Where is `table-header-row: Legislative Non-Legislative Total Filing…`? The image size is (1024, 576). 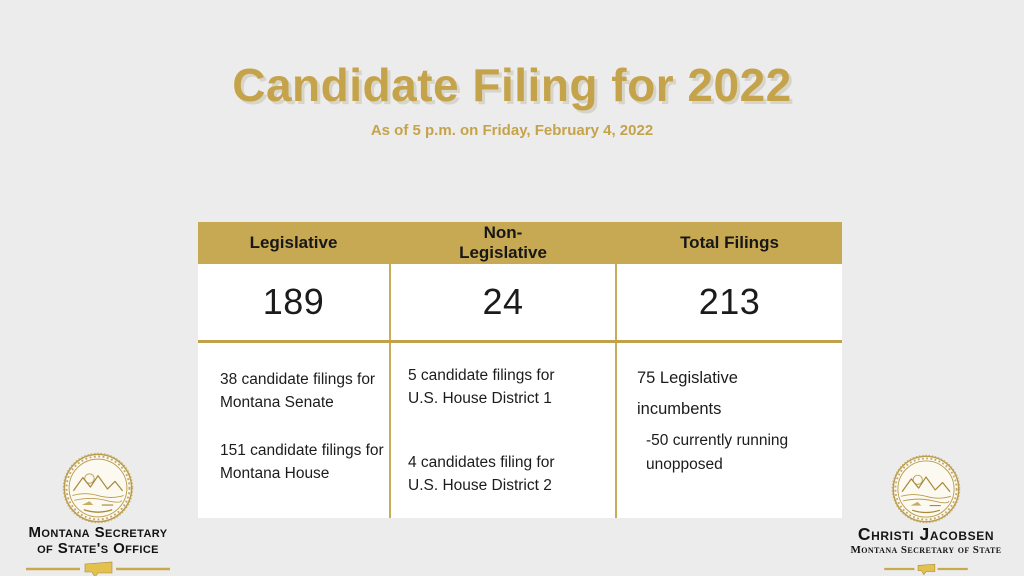 table-header-row: Legislative Non-Legislative Total Filing… is located at coordinates (520, 243).